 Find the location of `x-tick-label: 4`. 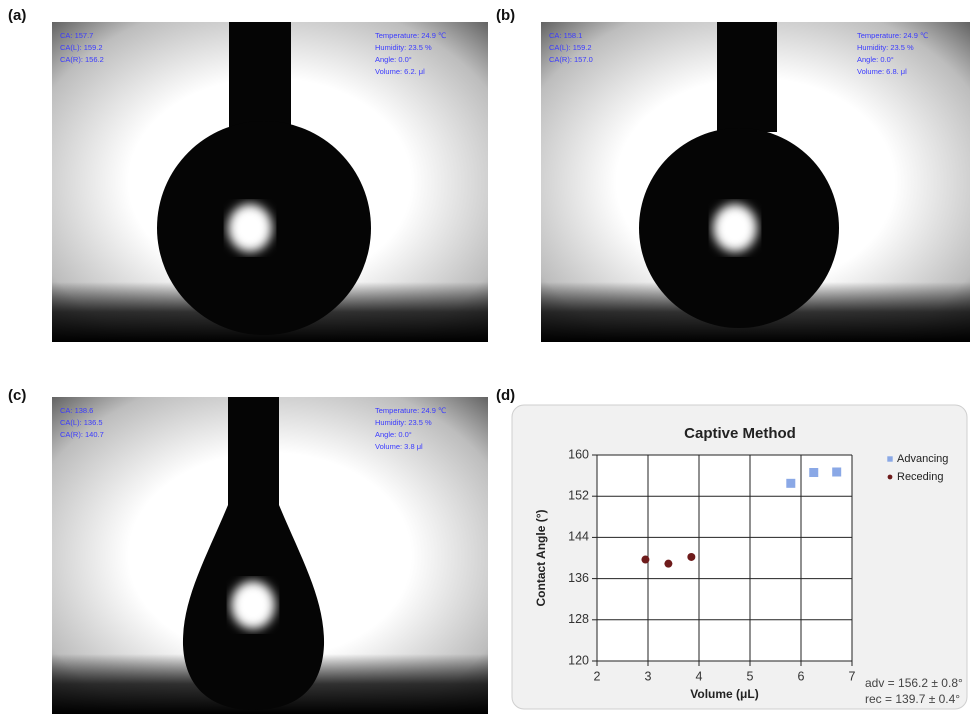

x-tick-label: 4 is located at coordinates (699, 676).